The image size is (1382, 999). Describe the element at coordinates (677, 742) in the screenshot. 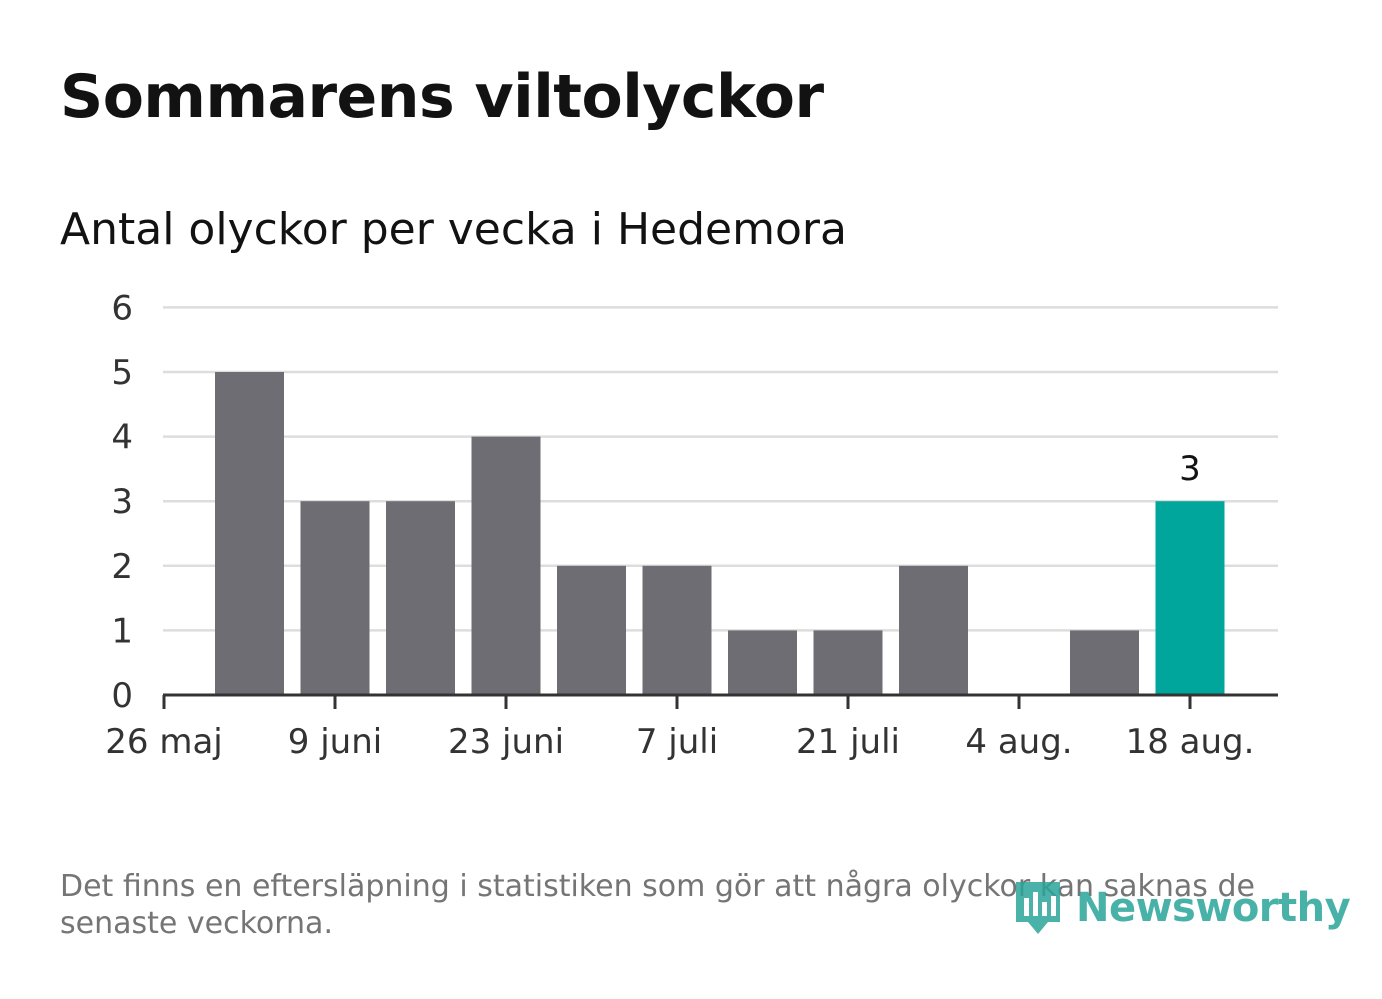

I see `x-tick-label: 7 juli` at that location.